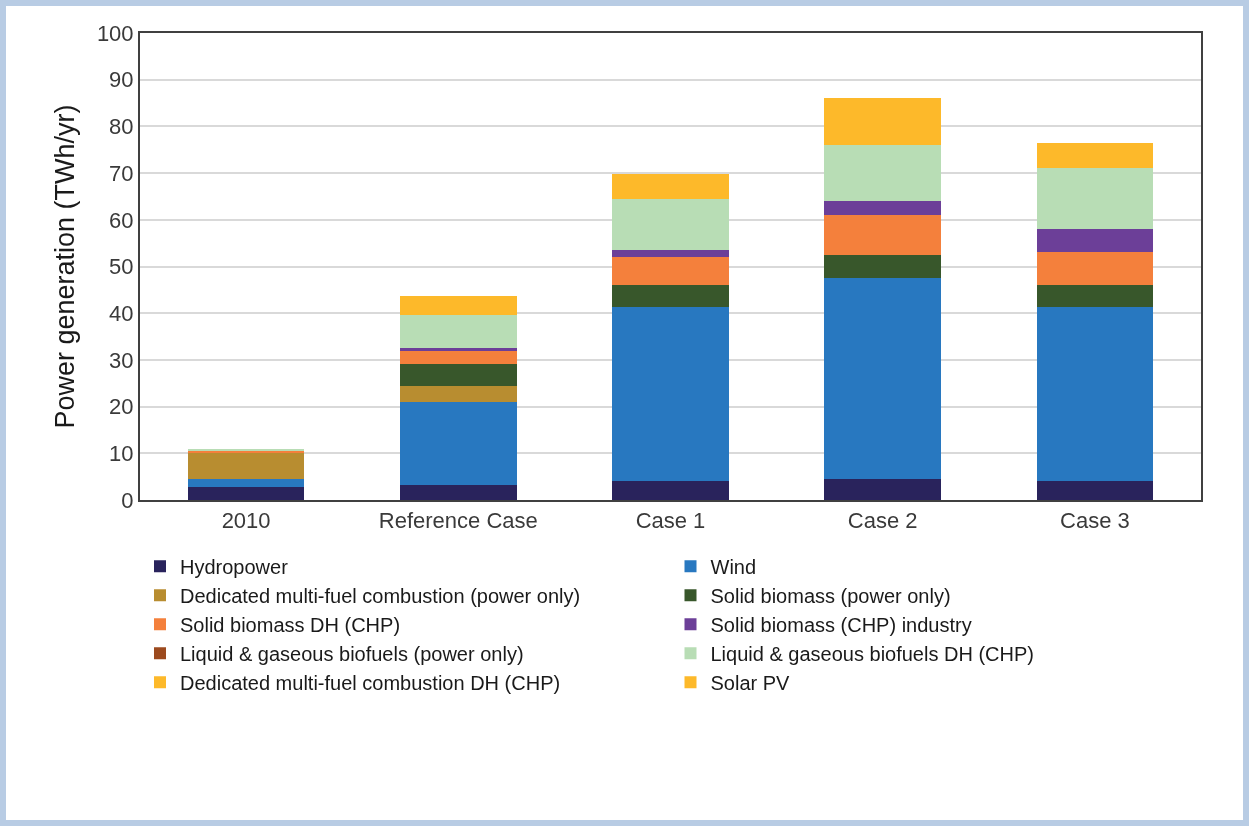 The image size is (1249, 826). I want to click on legend-label: Solid biomass (CHP) industry, so click(841, 625).